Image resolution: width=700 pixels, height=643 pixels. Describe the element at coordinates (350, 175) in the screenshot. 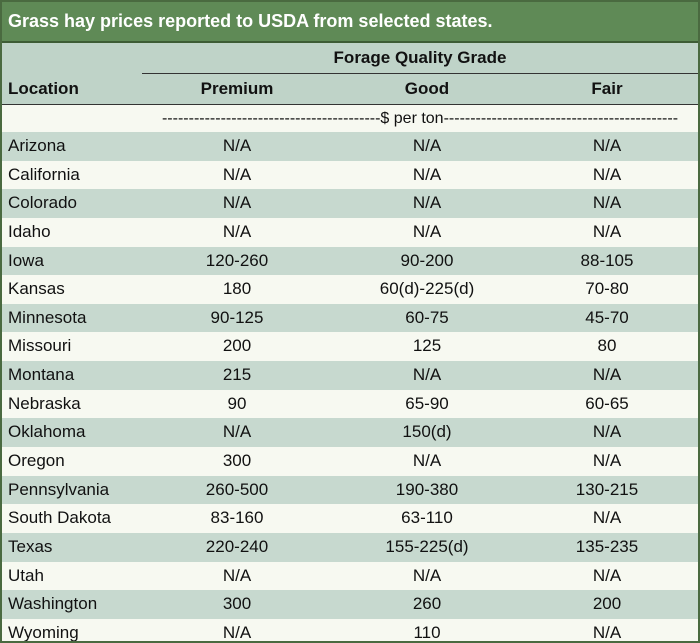

I see `table-row: California N/A N/A N/A` at that location.